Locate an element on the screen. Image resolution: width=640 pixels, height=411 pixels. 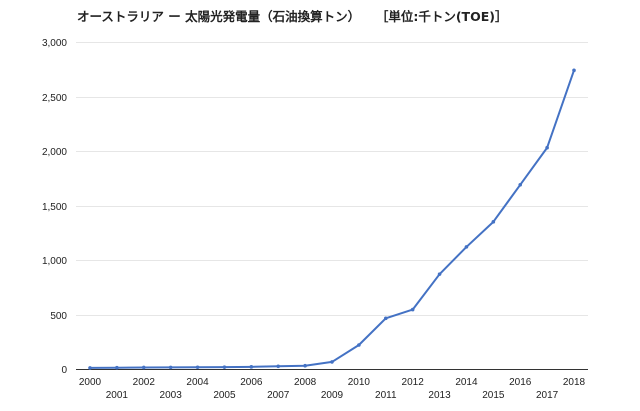
x-tick-label: 2003 is located at coordinates (171, 395).